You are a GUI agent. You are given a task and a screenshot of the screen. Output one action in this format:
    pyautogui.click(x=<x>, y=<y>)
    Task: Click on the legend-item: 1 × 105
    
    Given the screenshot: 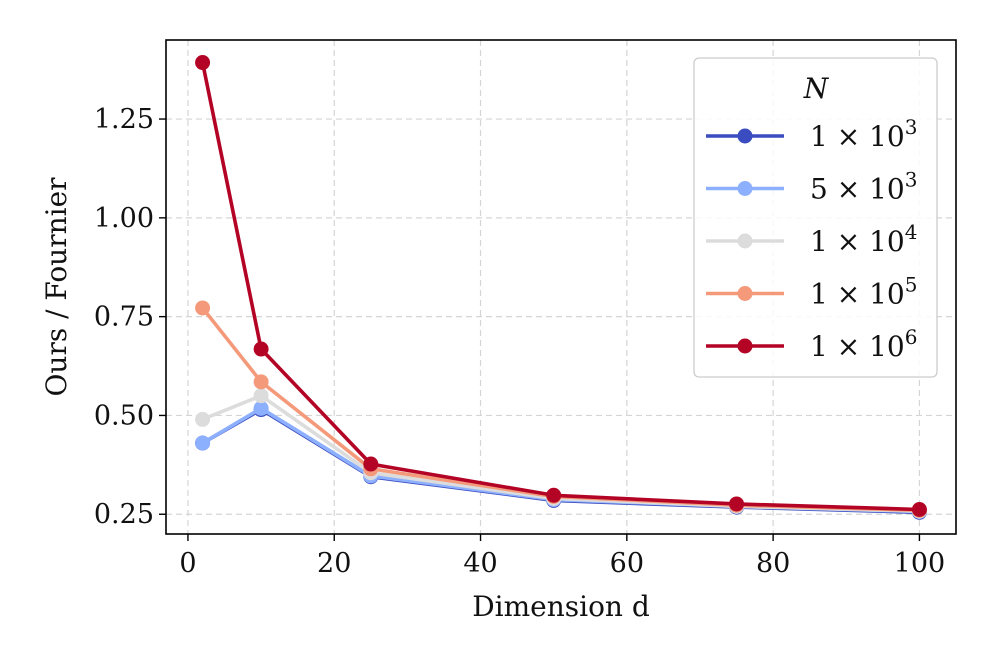 What is the action you would take?
    pyautogui.click(x=811, y=292)
    